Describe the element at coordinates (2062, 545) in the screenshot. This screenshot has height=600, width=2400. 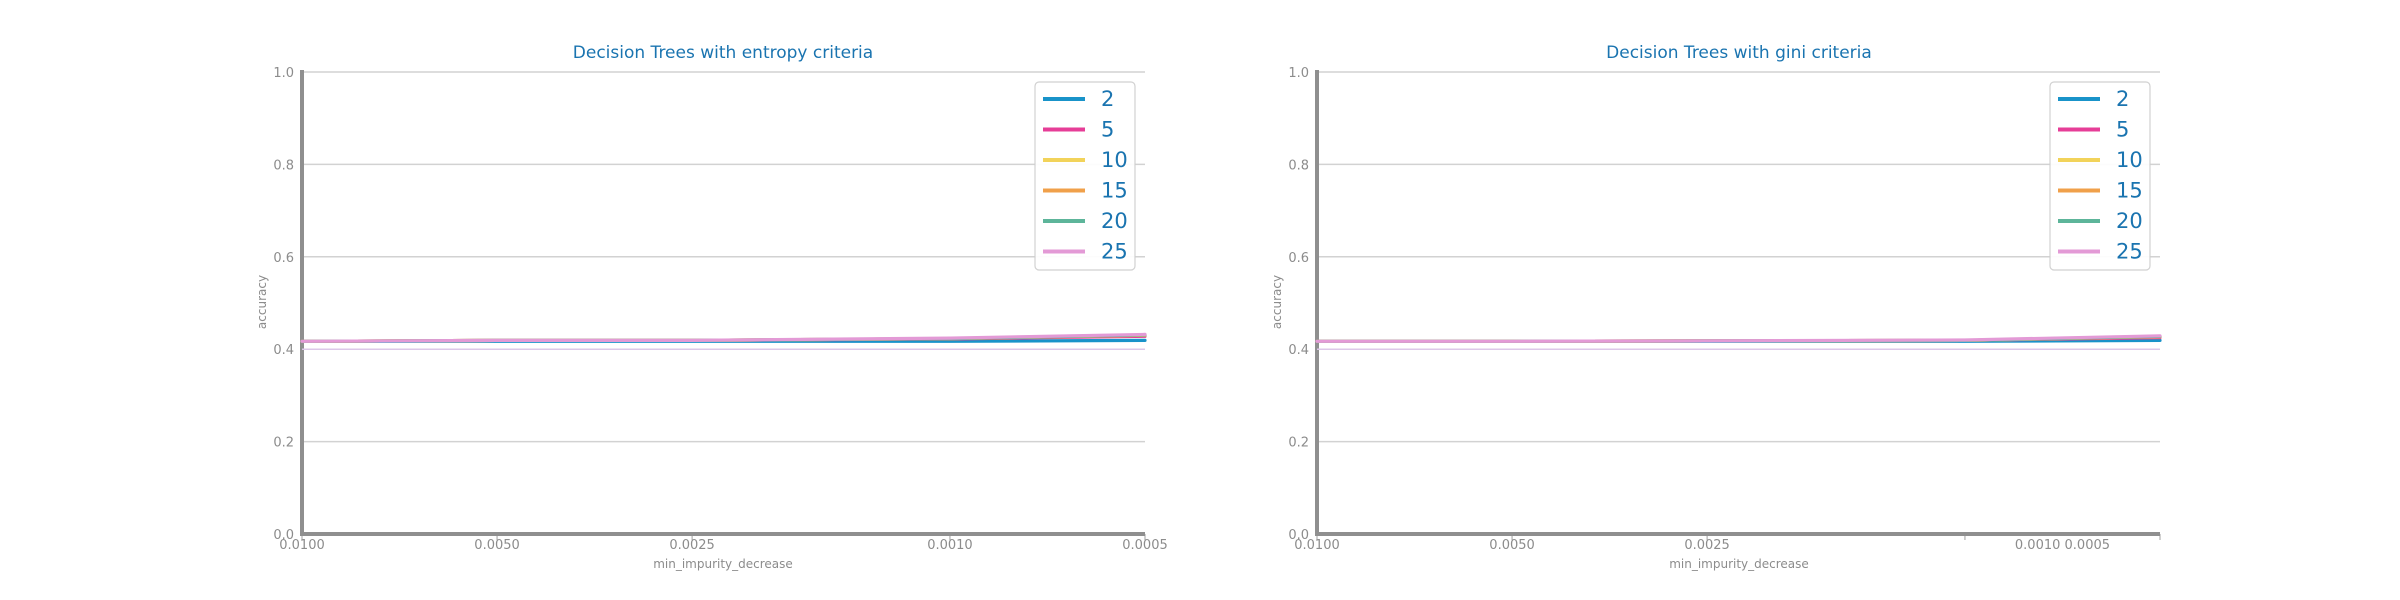
I see `x-tick-label: 0.0010 0.0005` at that location.